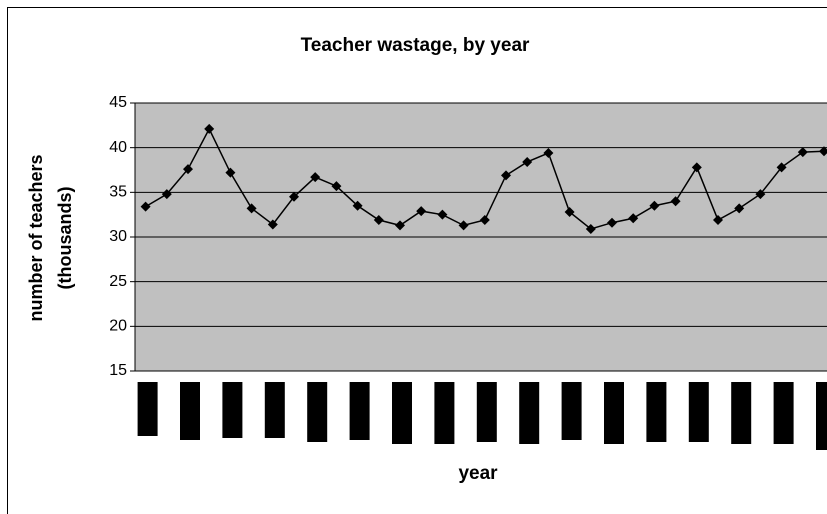  Describe the element at coordinates (118, 281) in the screenshot. I see `y-tick-label: 25` at that location.